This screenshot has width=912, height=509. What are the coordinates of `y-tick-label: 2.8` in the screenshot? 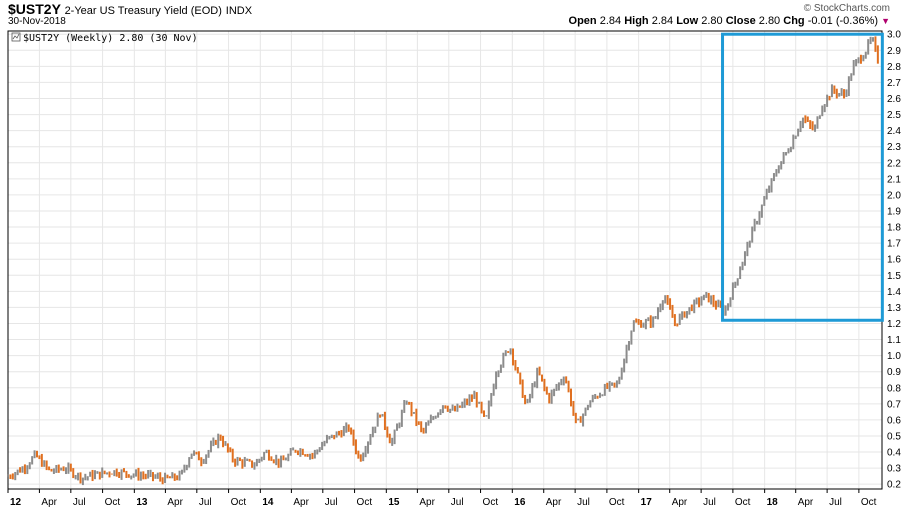 It's located at (894, 67).